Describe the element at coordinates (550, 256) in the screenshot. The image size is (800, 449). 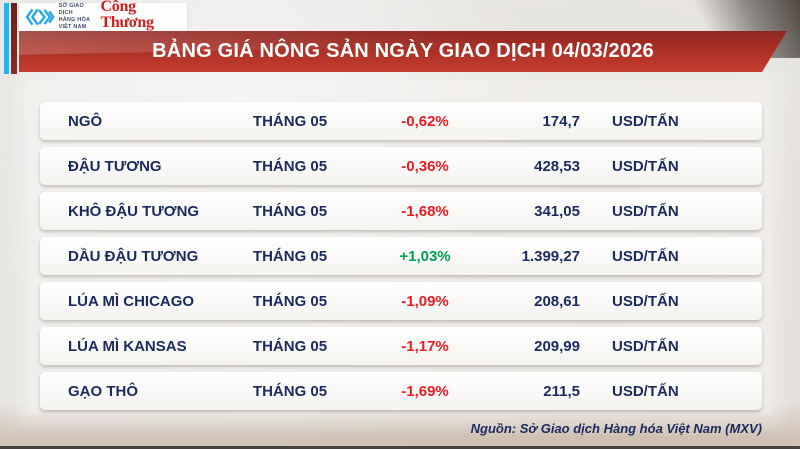
I see `price-value: 1.399,27` at that location.